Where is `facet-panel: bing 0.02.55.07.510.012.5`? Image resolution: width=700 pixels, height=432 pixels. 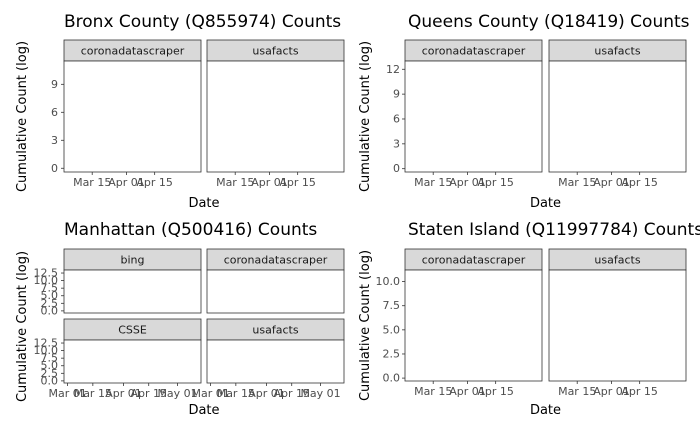
facet-panel: bing 0.02.55.07.510.012.5 is located at coordinates (118, 282).